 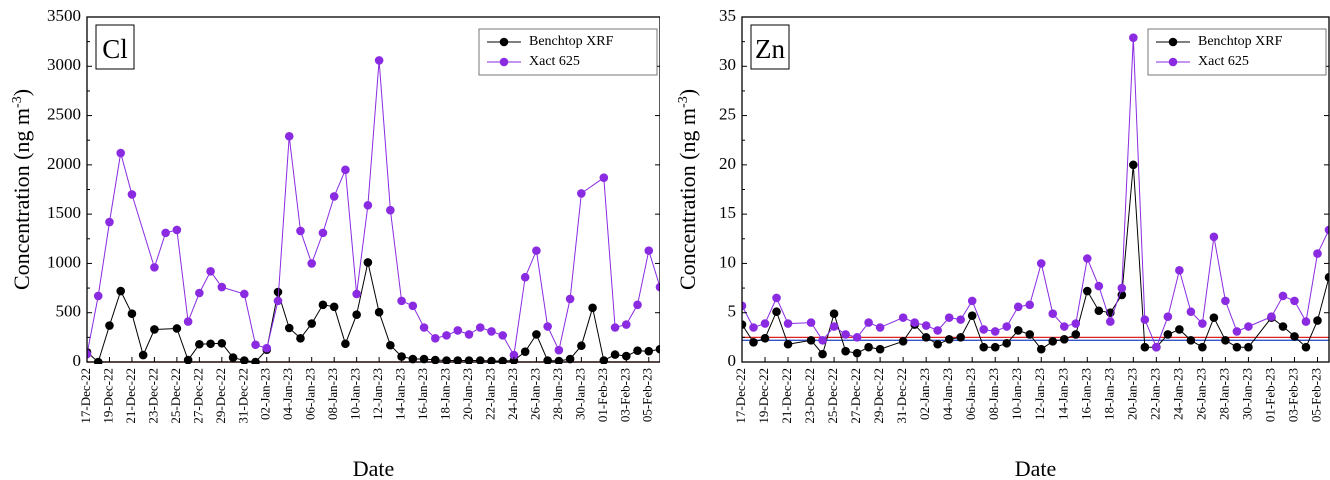 What do you see at coordinates (727, 15) in the screenshot?
I see `y-tick-label: 35` at bounding box center [727, 15].